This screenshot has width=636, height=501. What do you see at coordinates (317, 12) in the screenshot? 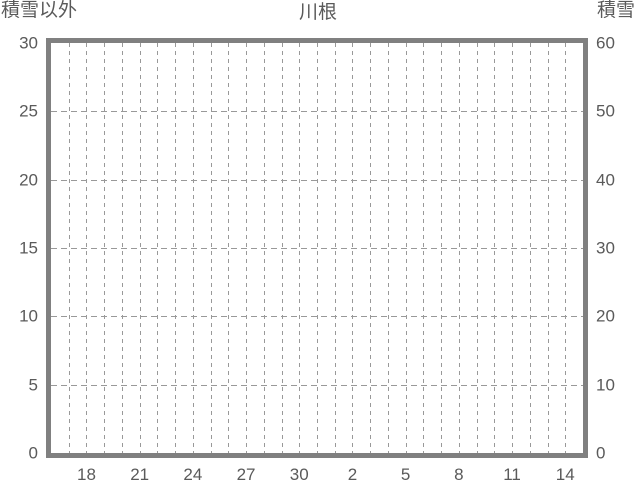
I see `chart-title: 川根` at bounding box center [317, 12].